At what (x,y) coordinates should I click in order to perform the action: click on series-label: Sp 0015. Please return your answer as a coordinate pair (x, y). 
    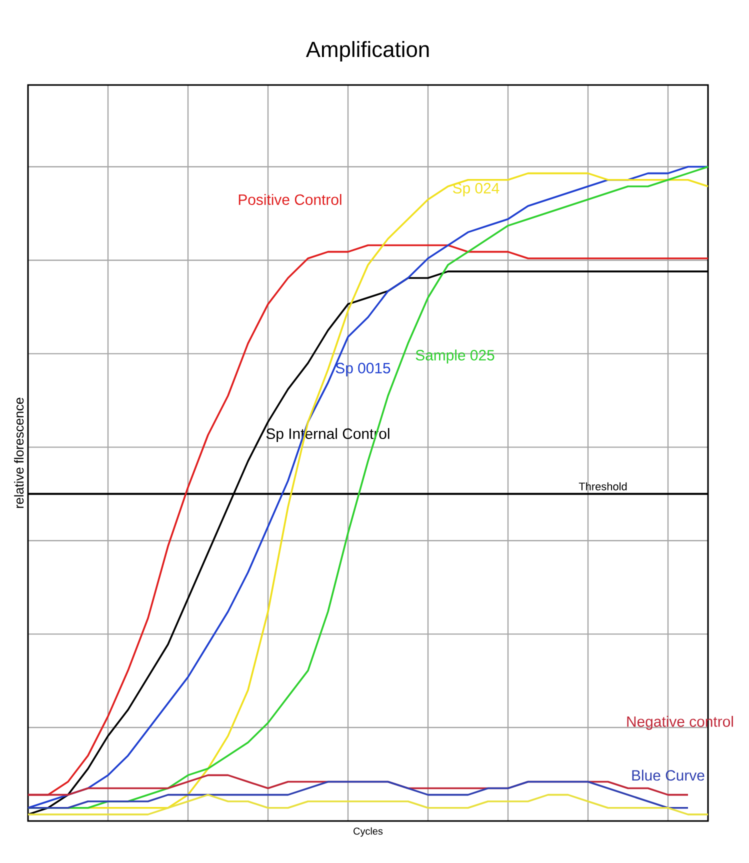
    Looking at the image, I should click on (363, 369).